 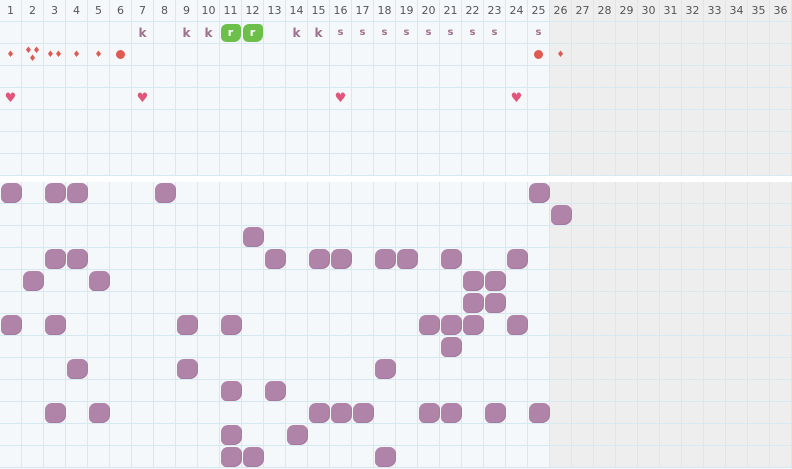 I want to click on column-header: 19, so click(x=407, y=11).